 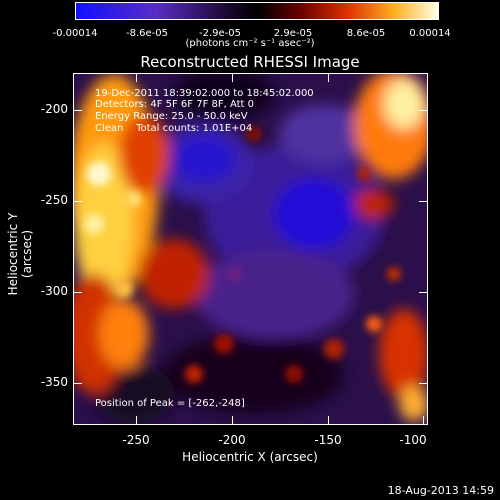 What do you see at coordinates (232, 440) in the screenshot?
I see `x-tick-label: -200` at bounding box center [232, 440].